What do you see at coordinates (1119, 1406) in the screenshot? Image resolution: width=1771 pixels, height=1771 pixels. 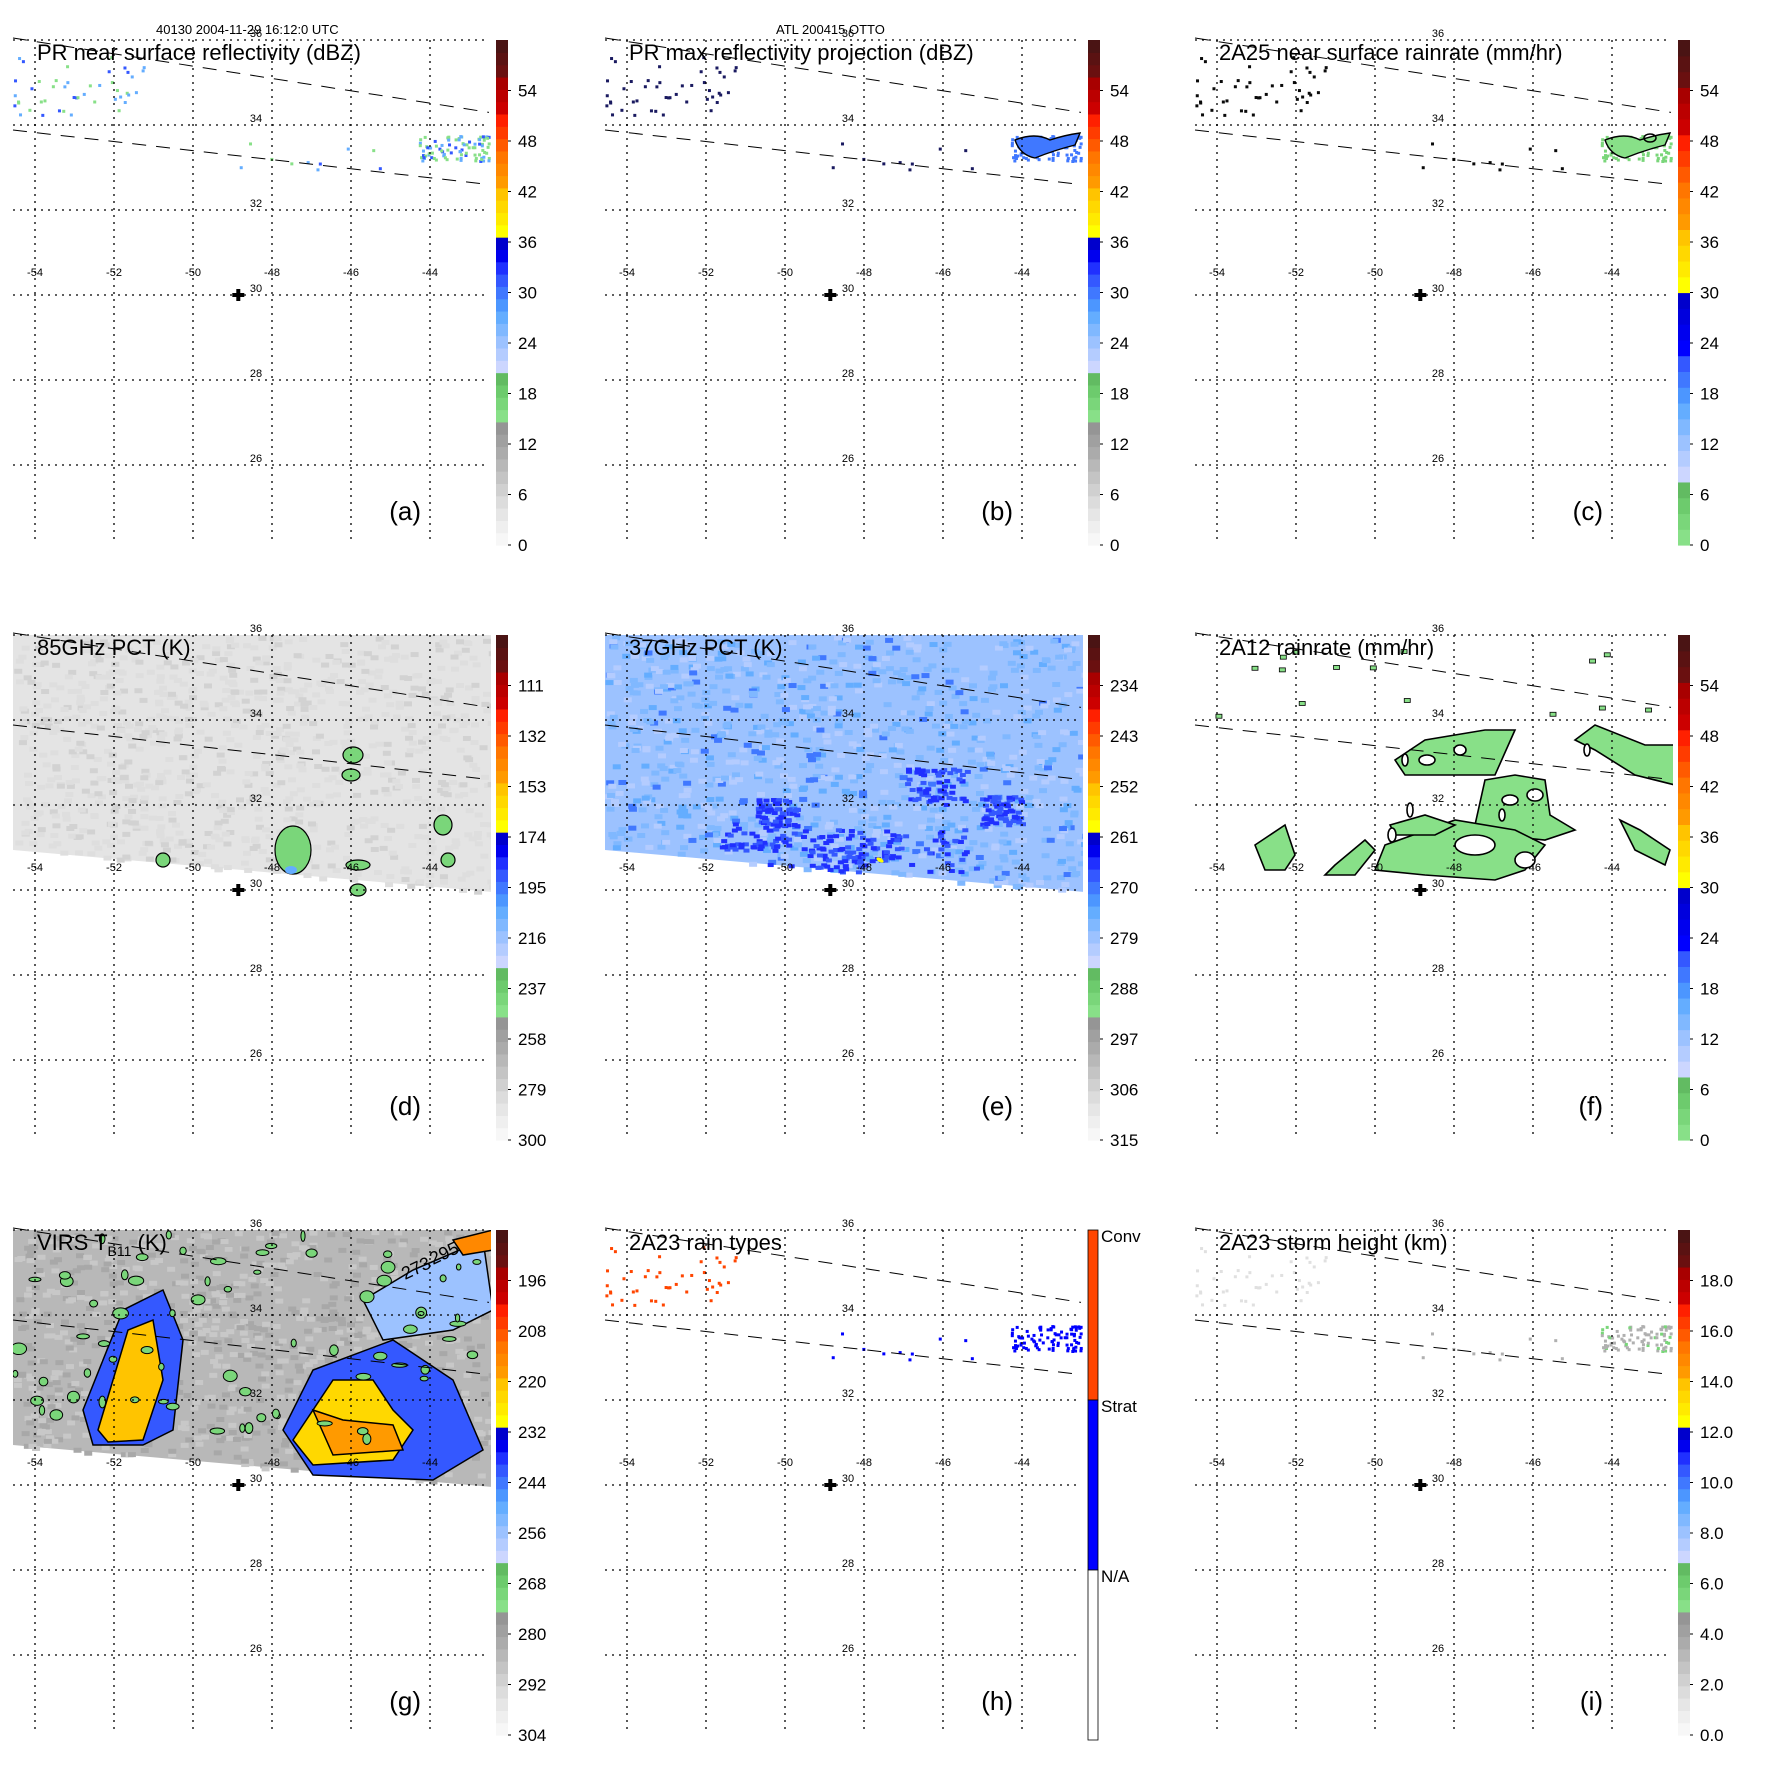 I see `colorbar-category-label: Strat` at bounding box center [1119, 1406].